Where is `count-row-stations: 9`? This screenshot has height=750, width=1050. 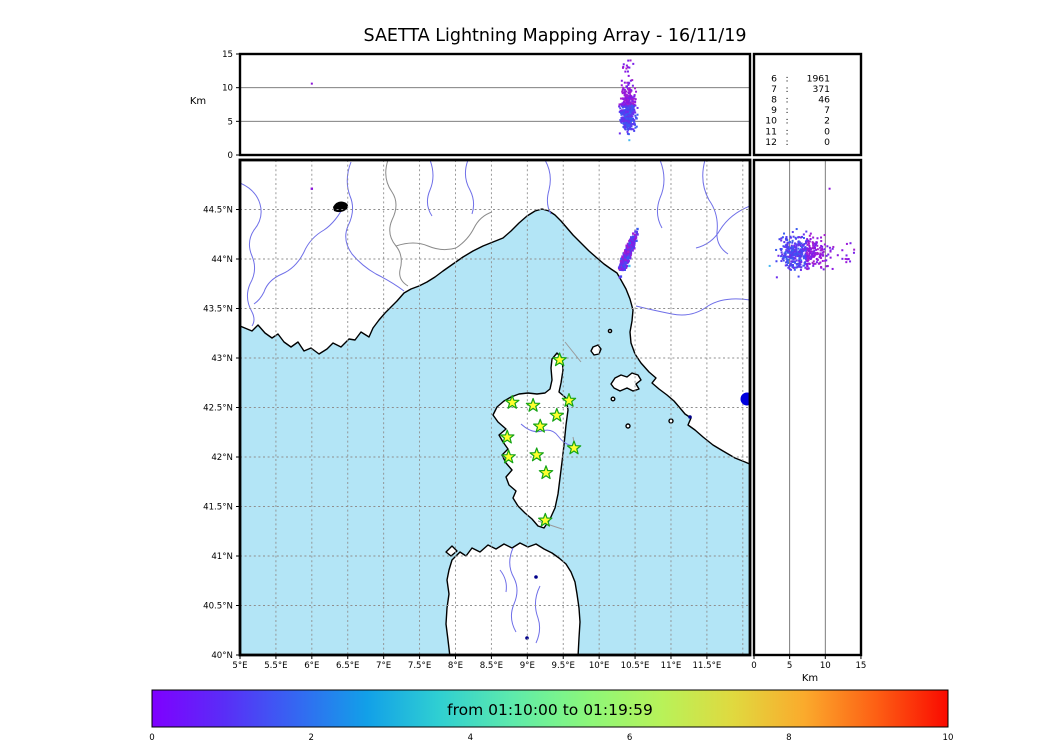 count-row-stations: 9 is located at coordinates (774, 110).